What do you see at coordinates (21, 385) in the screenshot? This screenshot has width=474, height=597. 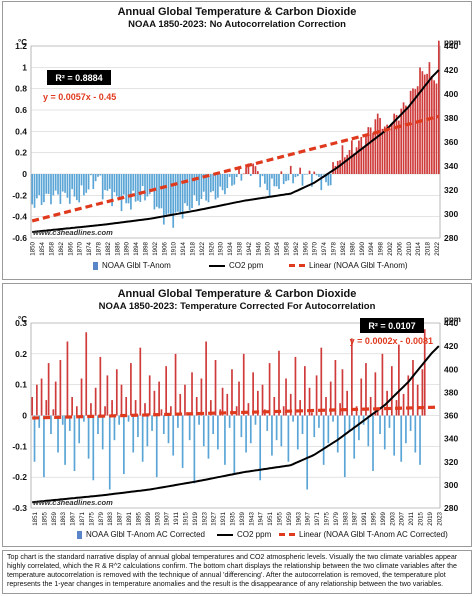 I see `y-tick-label: 0.1` at bounding box center [21, 385].